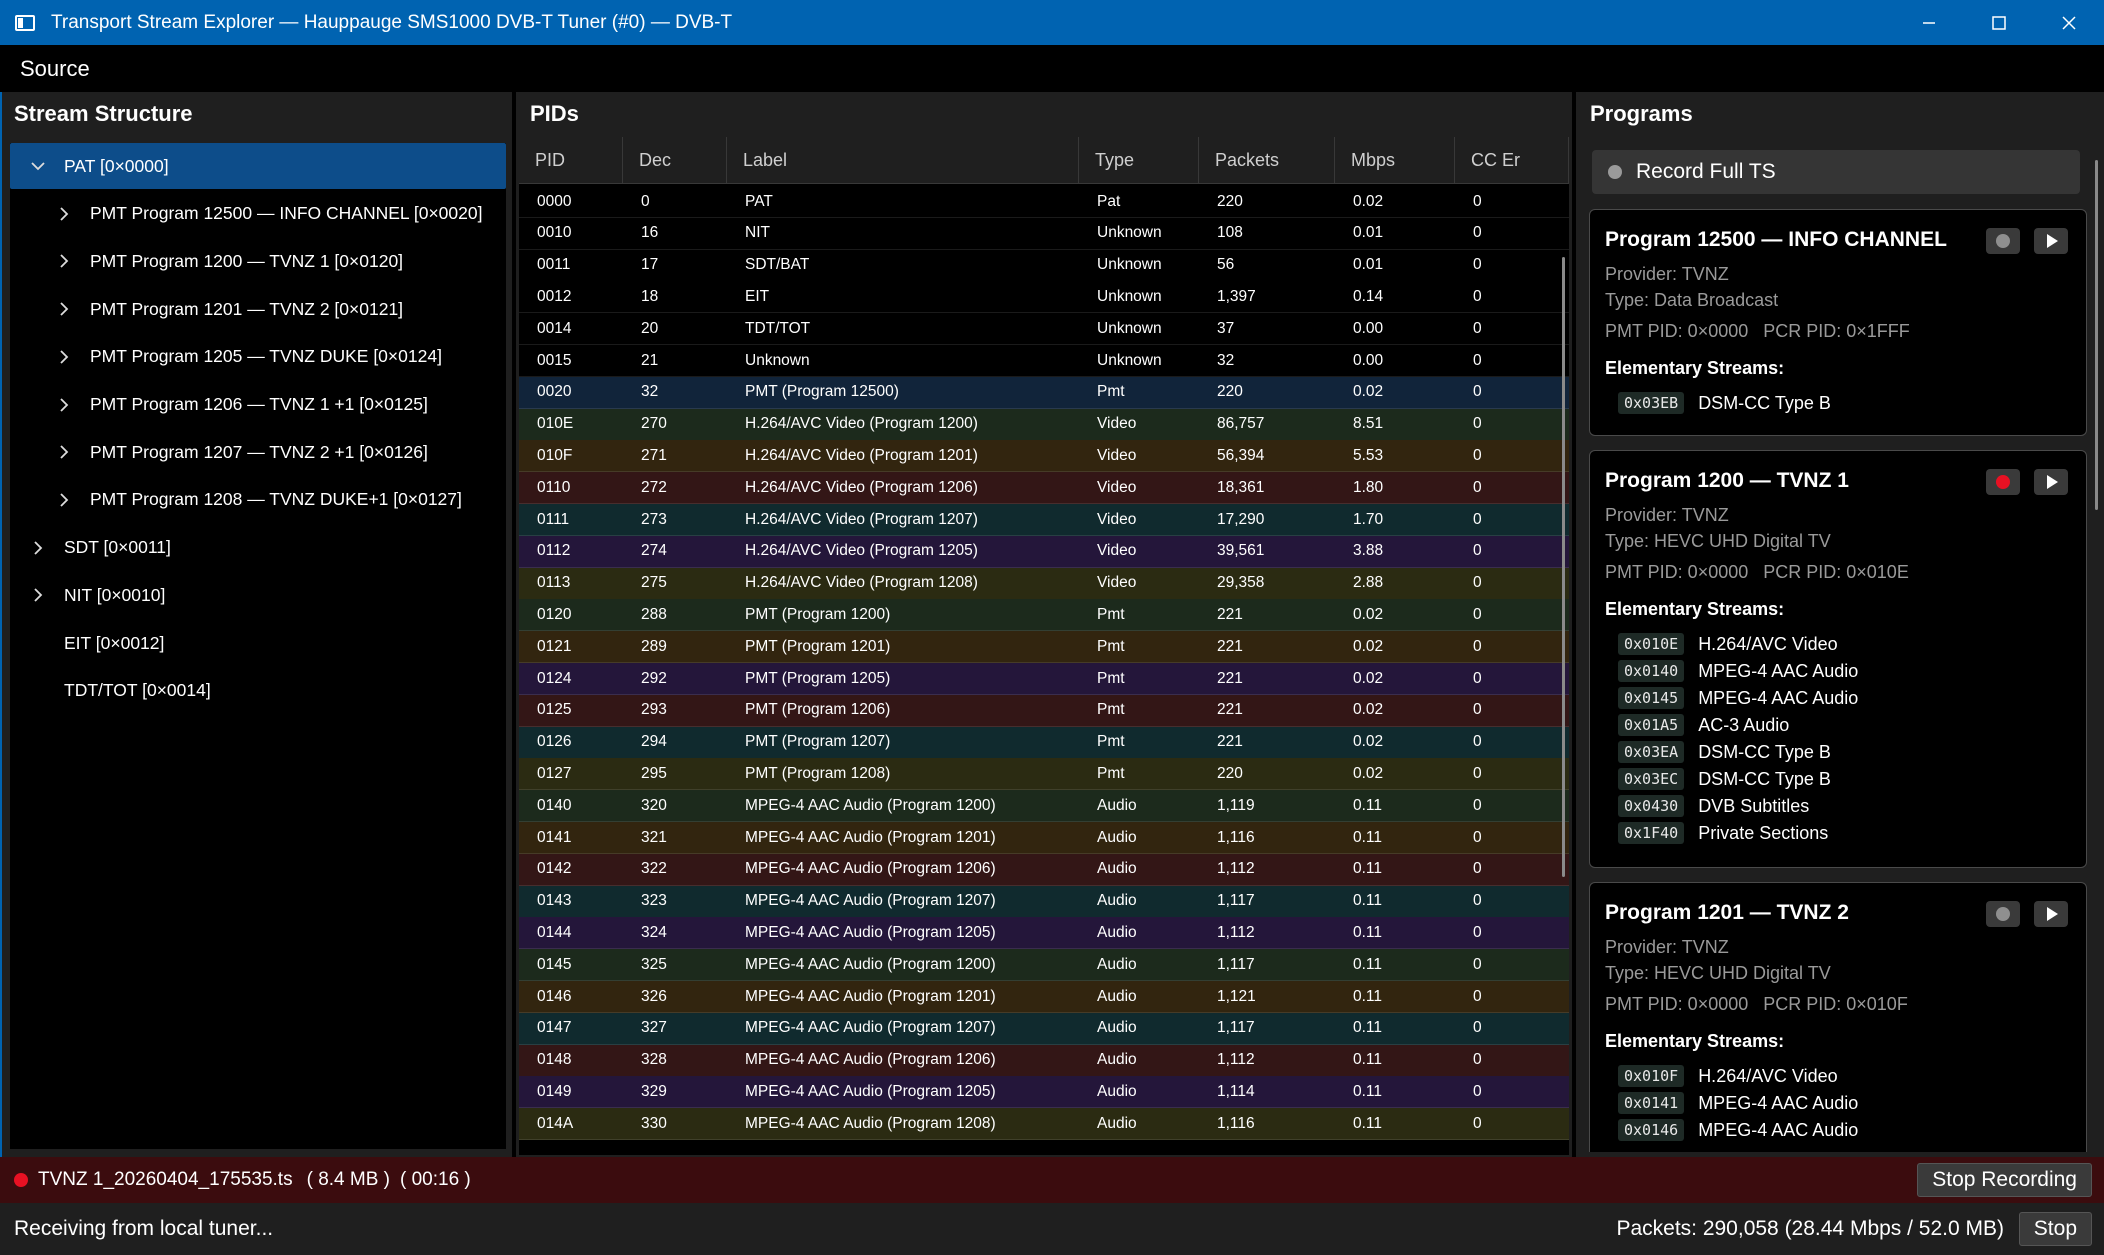  What do you see at coordinates (1236, 1028) in the screenshot?
I see `cell-packets: 1,117` at bounding box center [1236, 1028].